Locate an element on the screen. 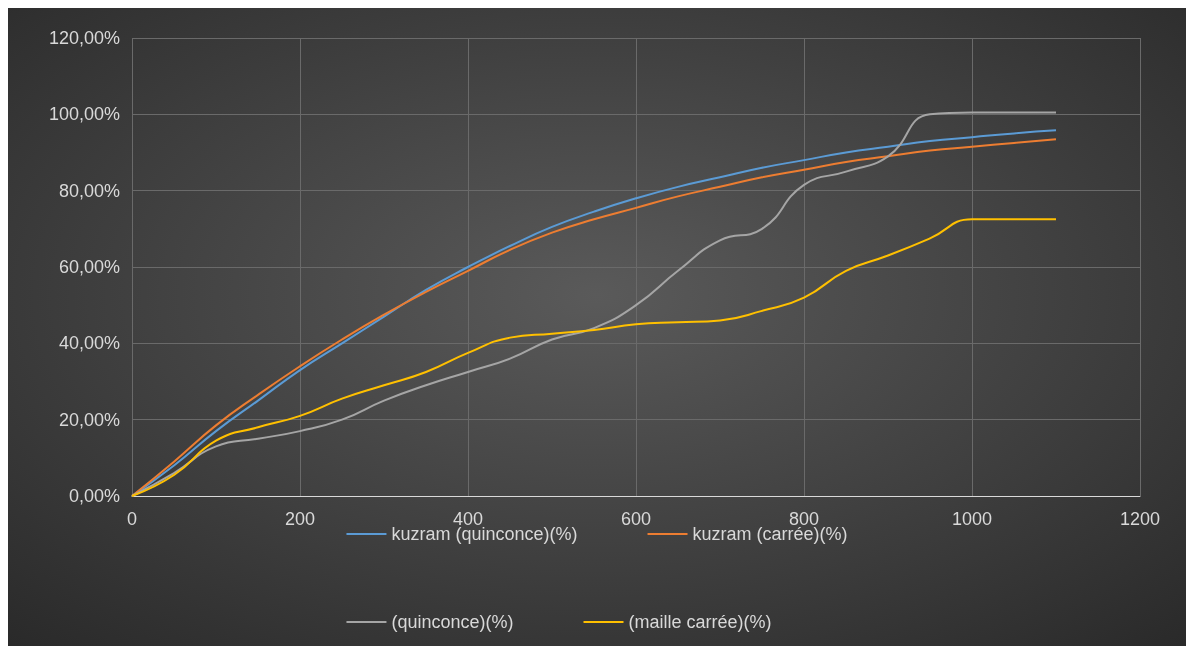  legend-label: kuzram (quinconce)(%) is located at coordinates (484, 534).